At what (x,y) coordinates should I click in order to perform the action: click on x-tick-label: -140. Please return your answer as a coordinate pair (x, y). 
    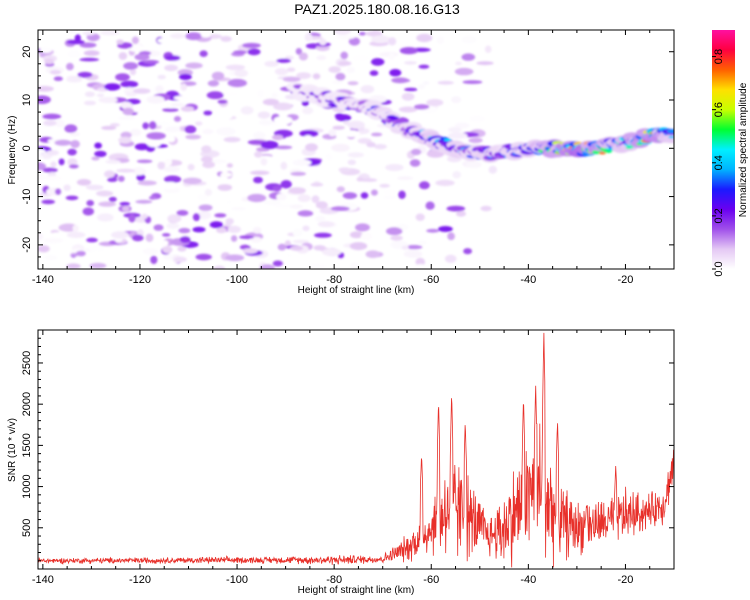
    Looking at the image, I should click on (43, 280).